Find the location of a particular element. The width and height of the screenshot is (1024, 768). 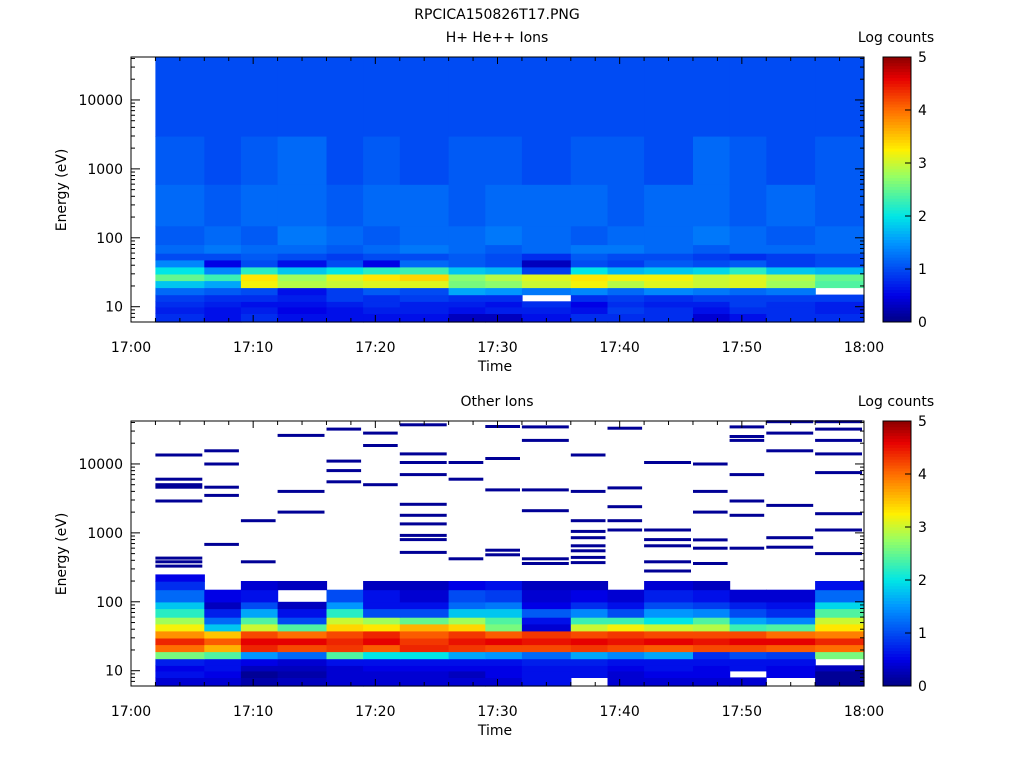

panel-title: Other Ions is located at coordinates (496, 402).